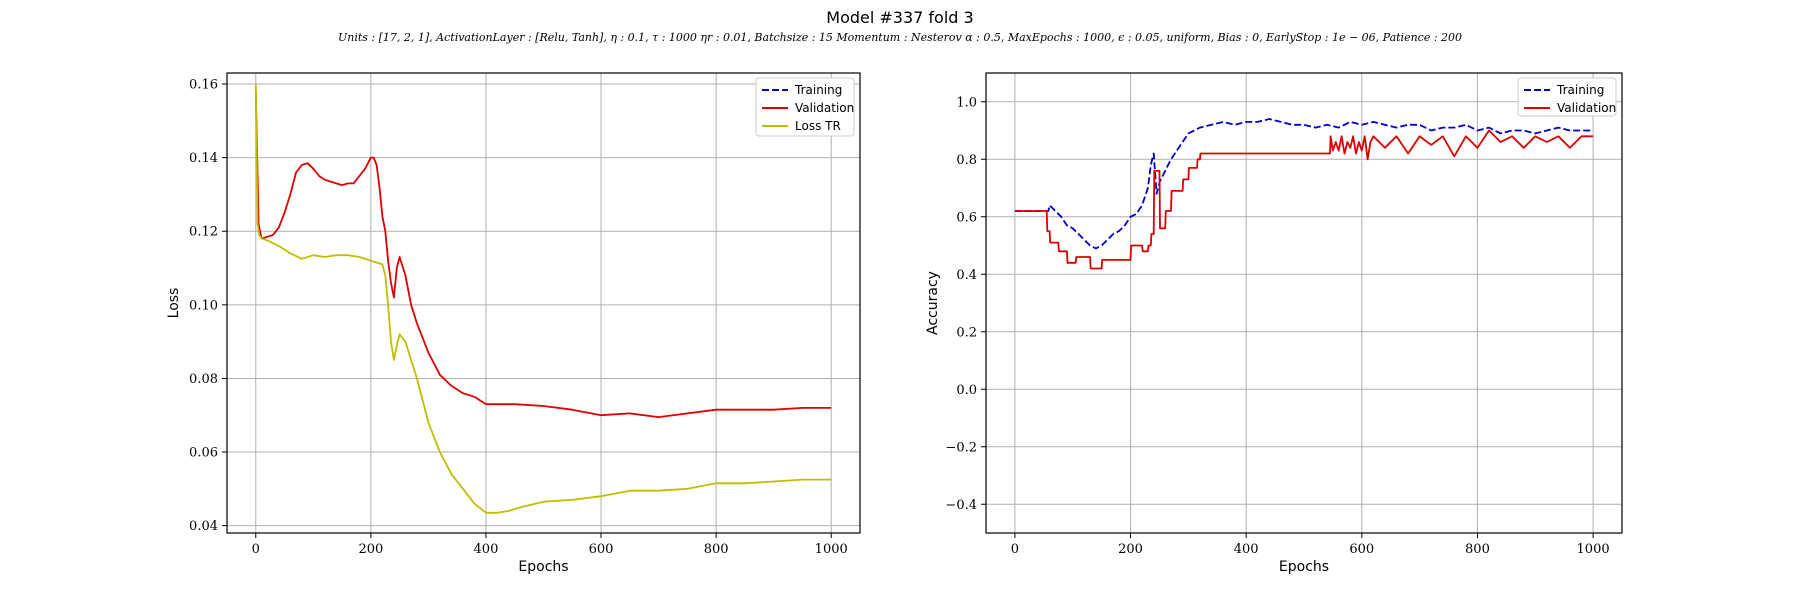  Describe the element at coordinates (1361, 549) in the screenshot. I see `chart2-x-tick-label: 600` at that location.